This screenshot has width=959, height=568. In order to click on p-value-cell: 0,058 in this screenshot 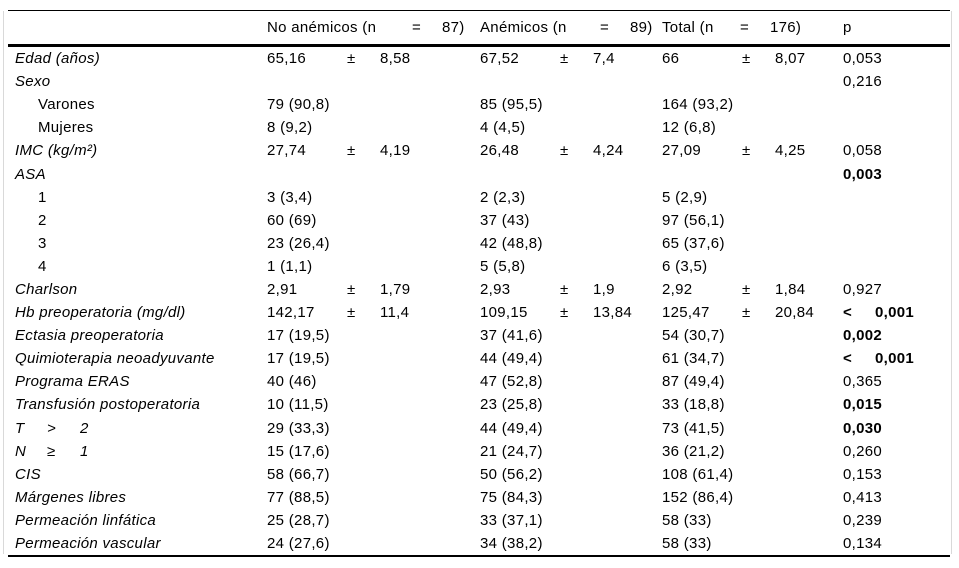, I will do `click(893, 150)`.